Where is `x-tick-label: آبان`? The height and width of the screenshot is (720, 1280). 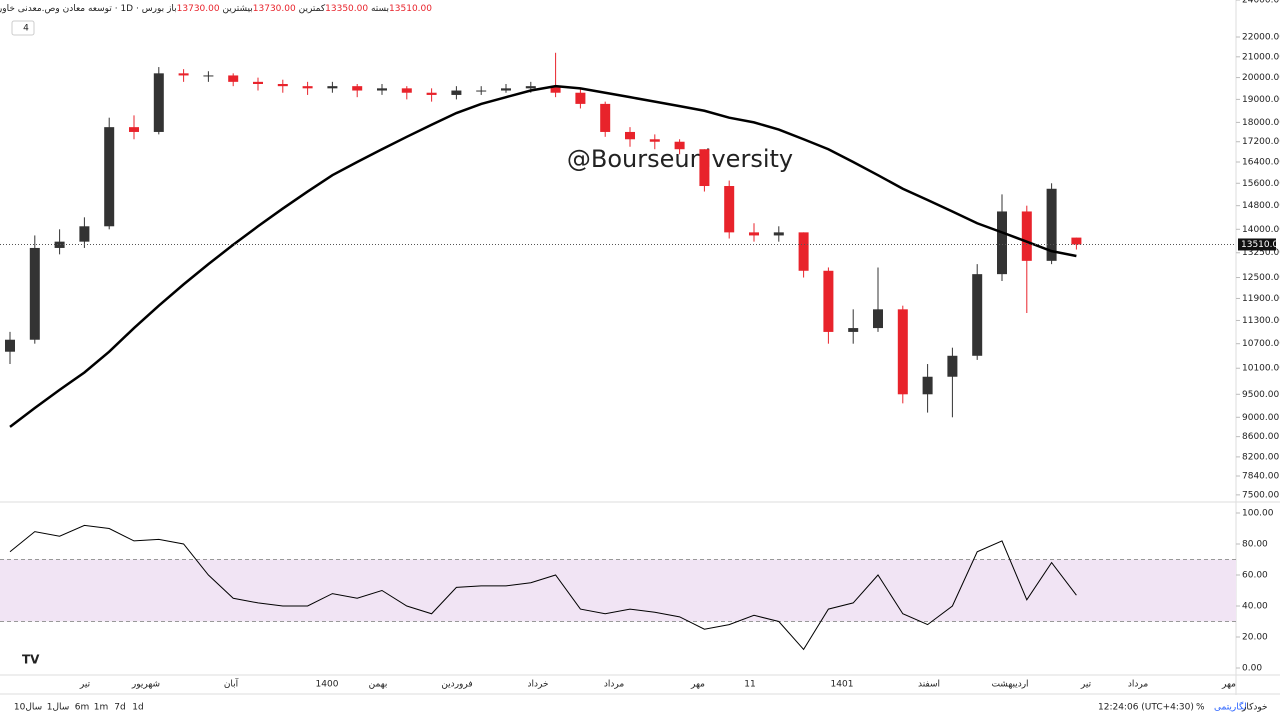 x-tick-label: آبان is located at coordinates (231, 684).